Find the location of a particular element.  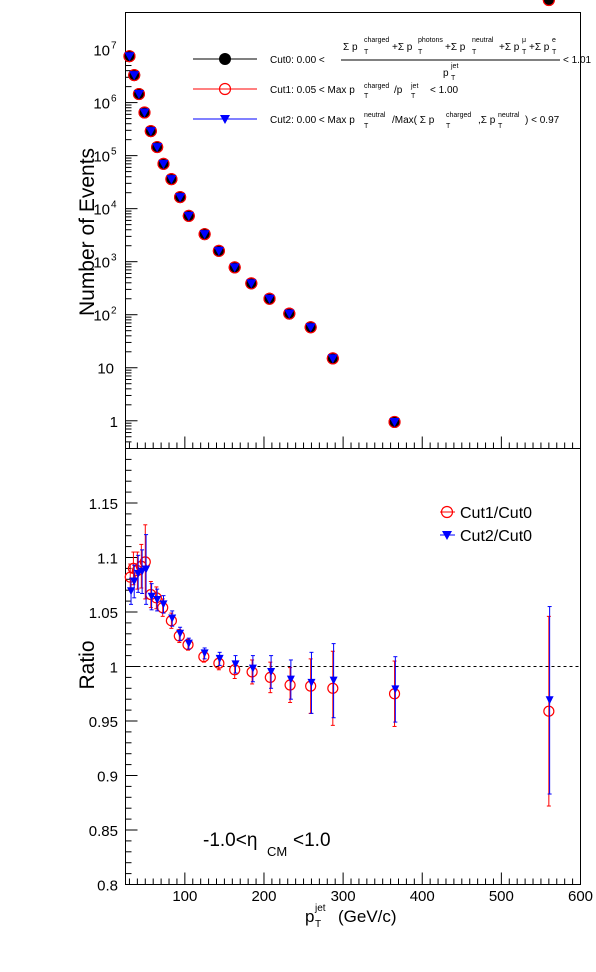

legend-num-sub4: T is located at coordinates (524, 52).